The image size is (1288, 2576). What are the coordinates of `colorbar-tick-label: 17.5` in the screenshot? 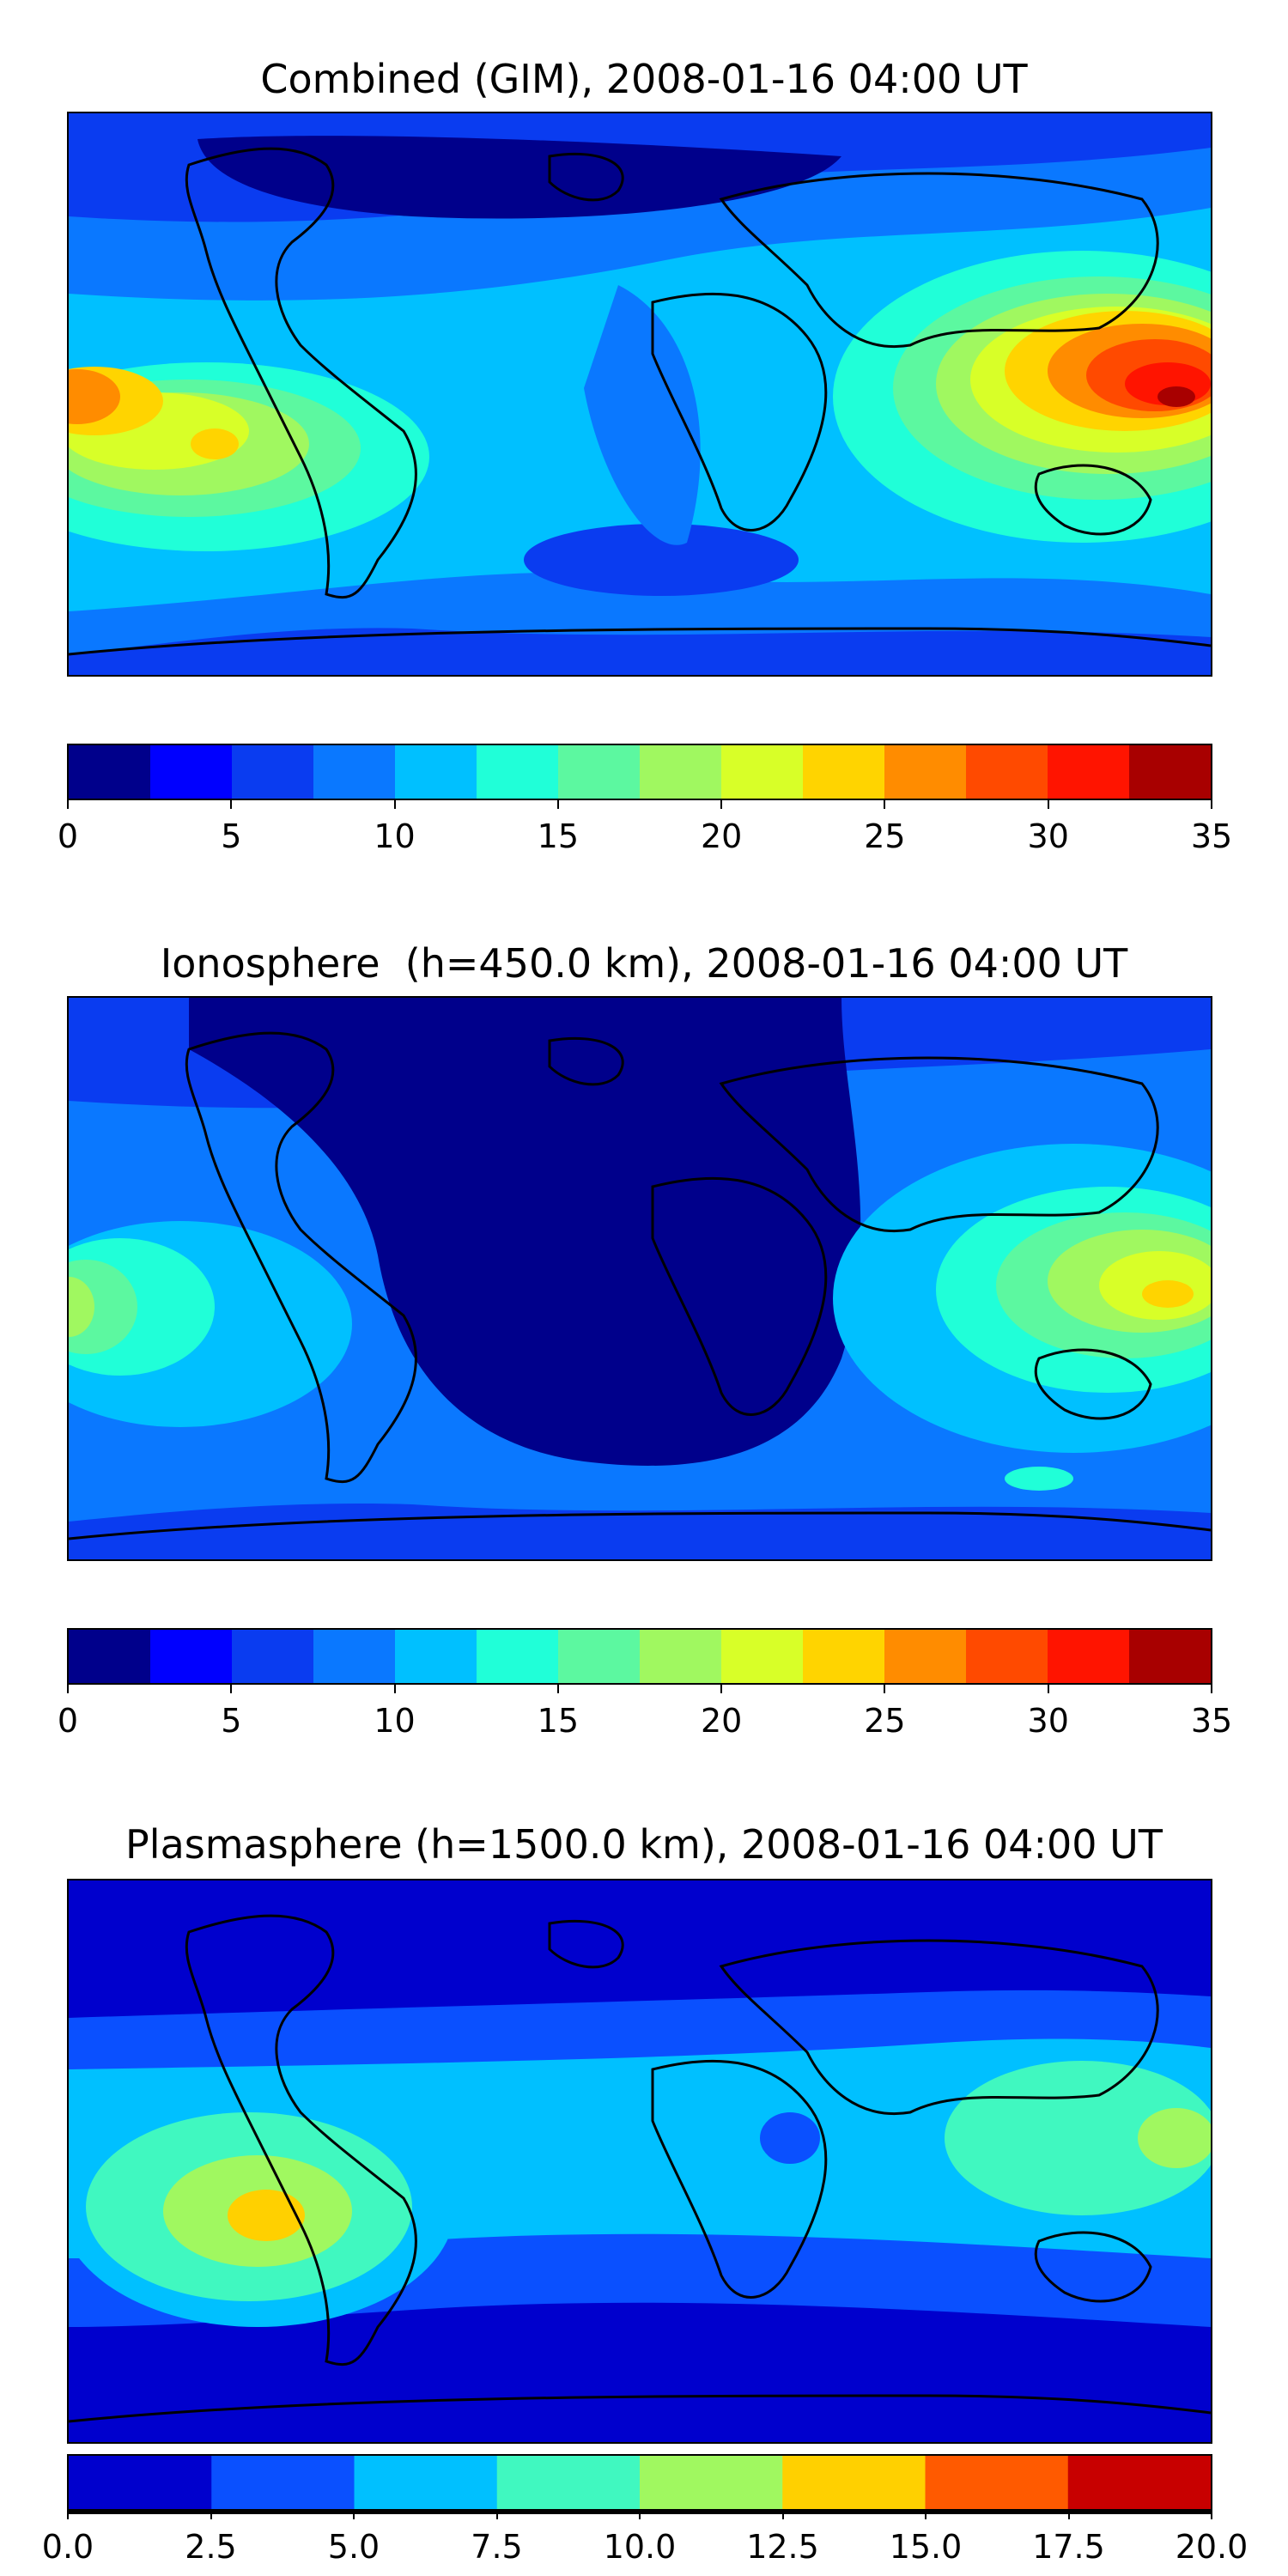 It's located at (1068, 2547).